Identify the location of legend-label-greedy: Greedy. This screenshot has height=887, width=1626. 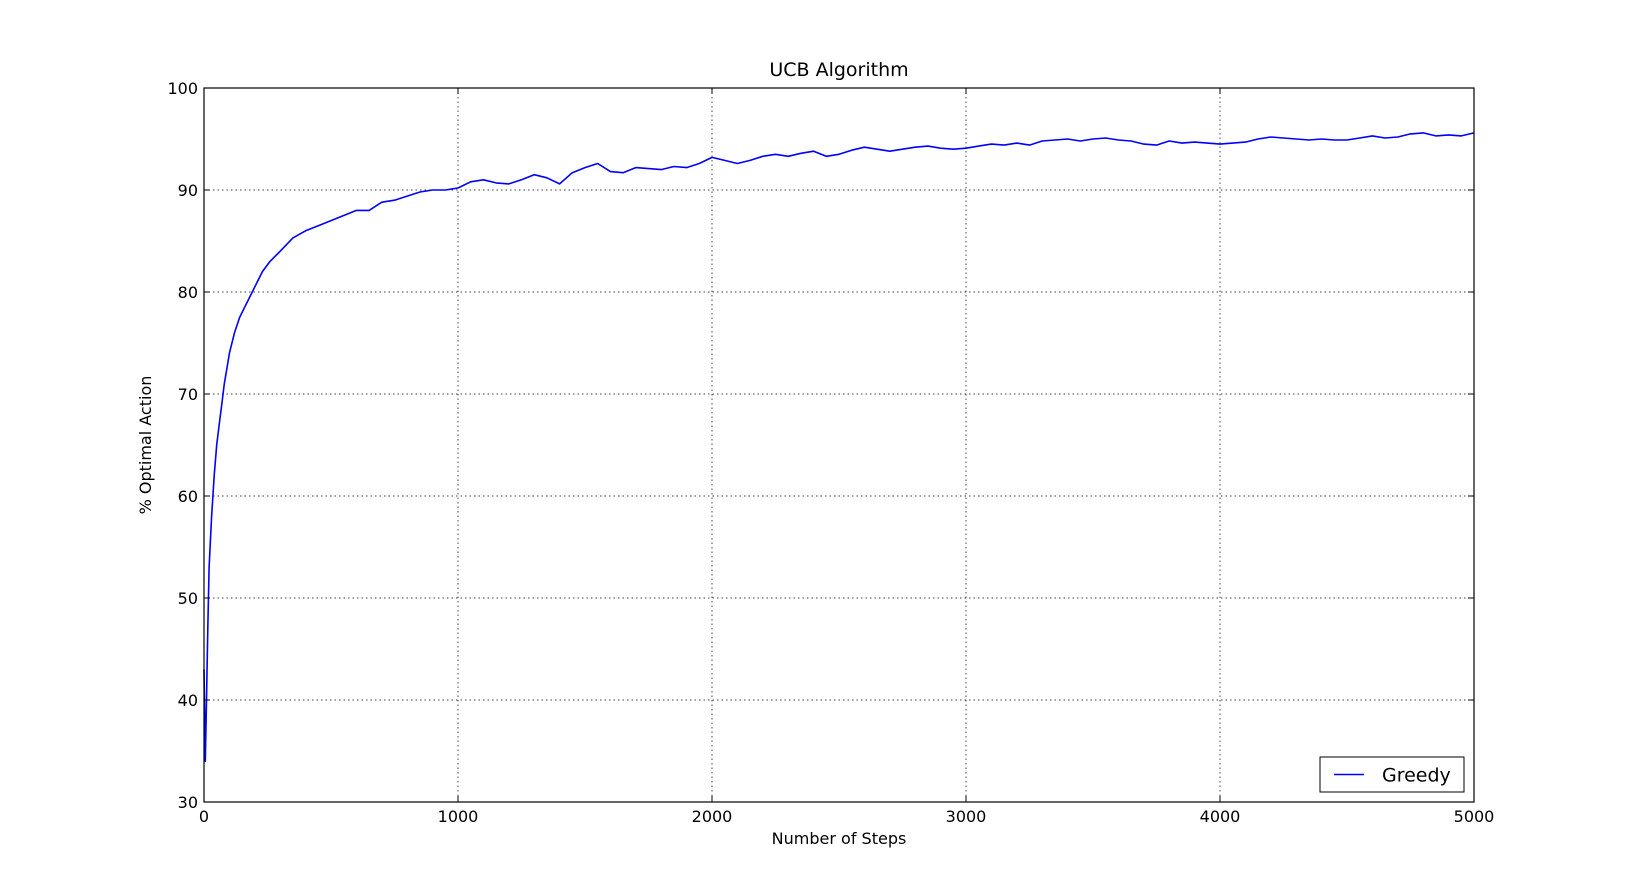
(1416, 776).